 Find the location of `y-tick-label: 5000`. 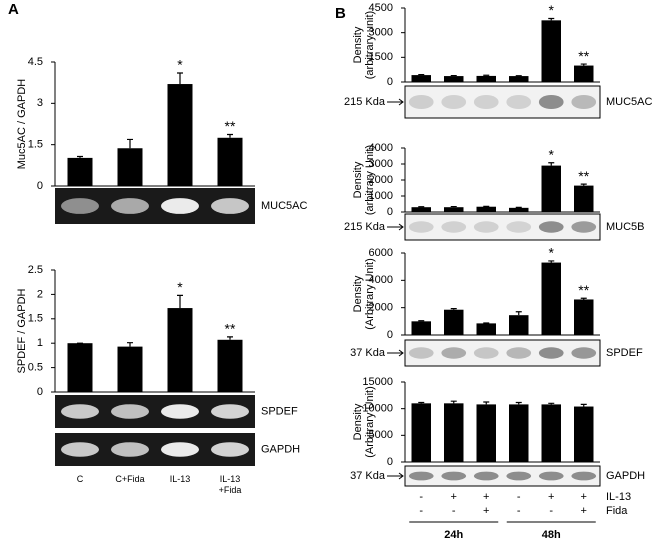

y-tick-label: 5000 is located at coordinates (381, 435).